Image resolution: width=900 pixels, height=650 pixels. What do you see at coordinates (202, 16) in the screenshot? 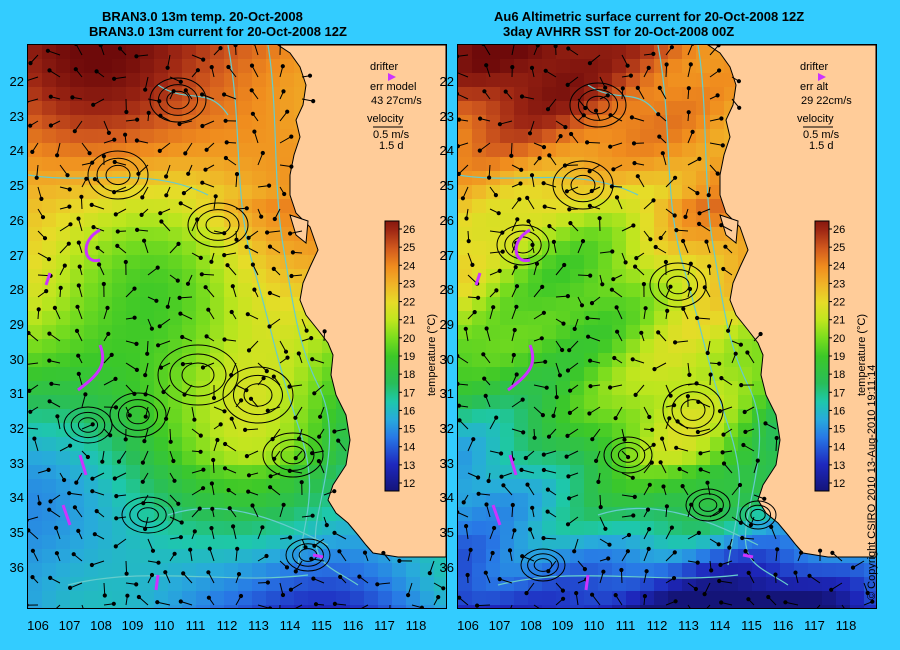
I see `left-title-line1: BRAN3.0 13m temp. 20-Oct-2008` at bounding box center [202, 16].